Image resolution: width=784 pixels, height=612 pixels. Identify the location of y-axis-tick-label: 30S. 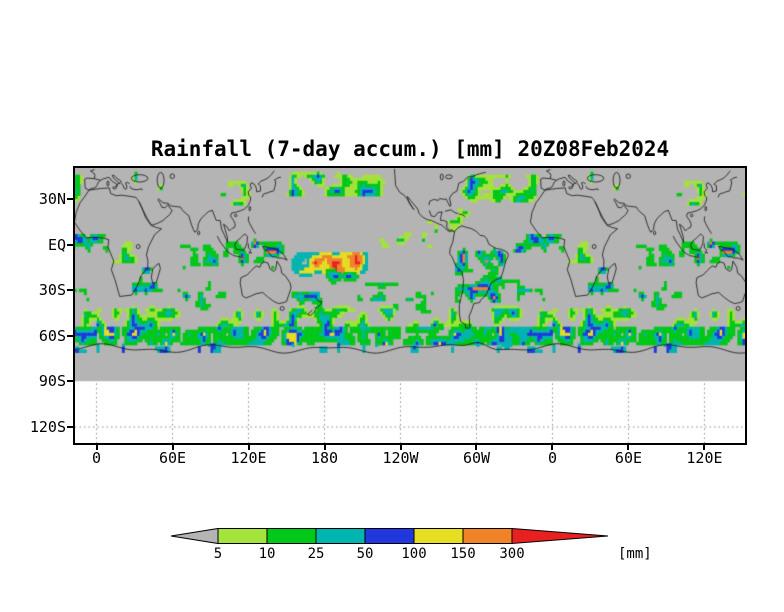
(52, 290).